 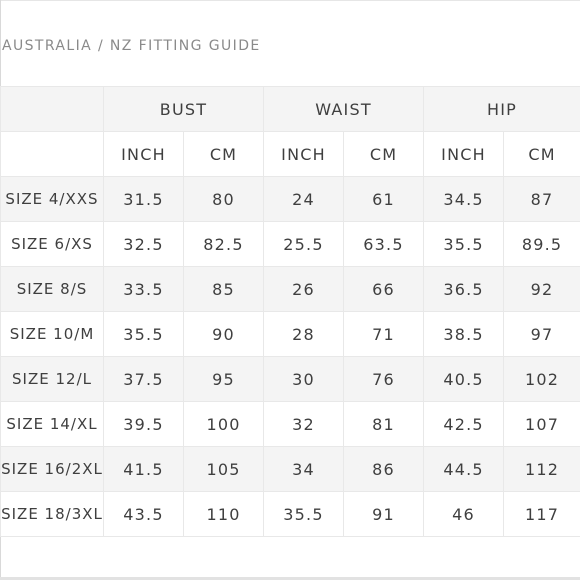 I want to click on measurement-cell: 43.5, so click(x=143, y=514).